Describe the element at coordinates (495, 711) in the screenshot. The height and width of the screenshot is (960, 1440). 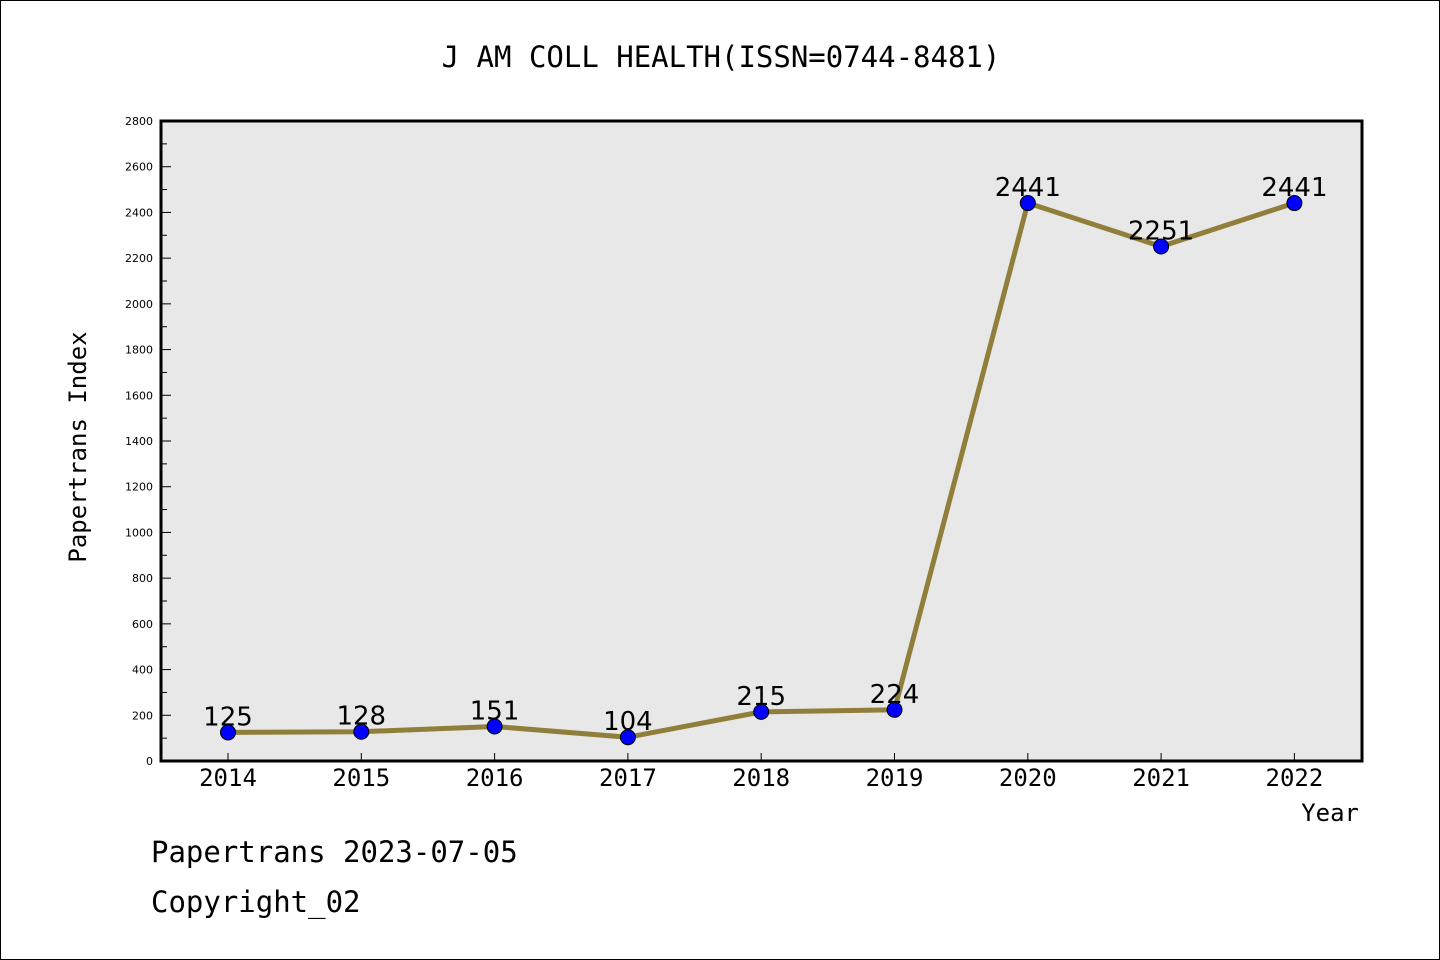
I see `data-label: 151` at that location.